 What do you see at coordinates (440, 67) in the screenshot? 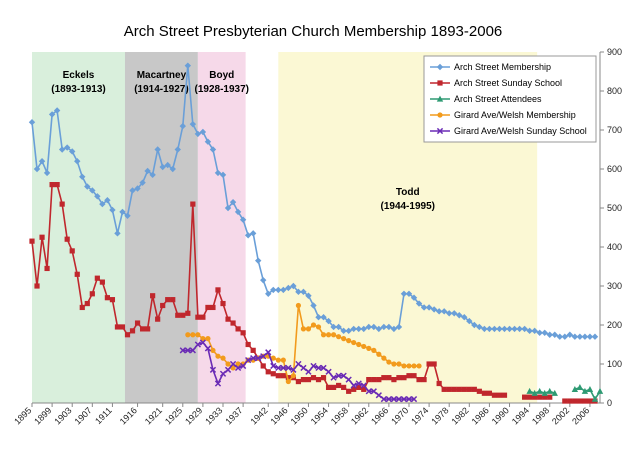
I see `legend-swatch-marker` at bounding box center [440, 67].